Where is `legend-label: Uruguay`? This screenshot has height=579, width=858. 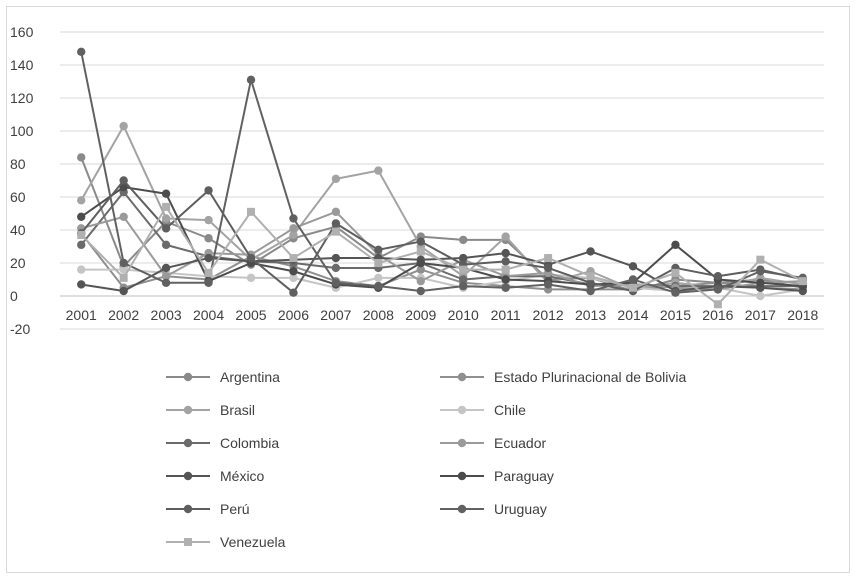
legend-label: Uruguay is located at coordinates (520, 509).